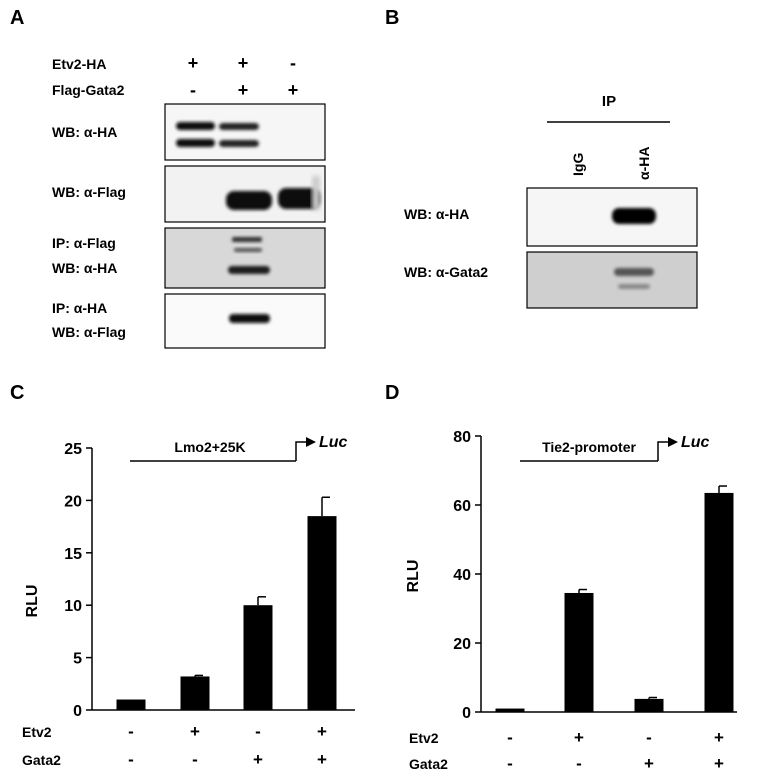 The image size is (764, 779). Describe the element at coordinates (413, 576) in the screenshot. I see `y-axis-label-d: RLU` at that location.